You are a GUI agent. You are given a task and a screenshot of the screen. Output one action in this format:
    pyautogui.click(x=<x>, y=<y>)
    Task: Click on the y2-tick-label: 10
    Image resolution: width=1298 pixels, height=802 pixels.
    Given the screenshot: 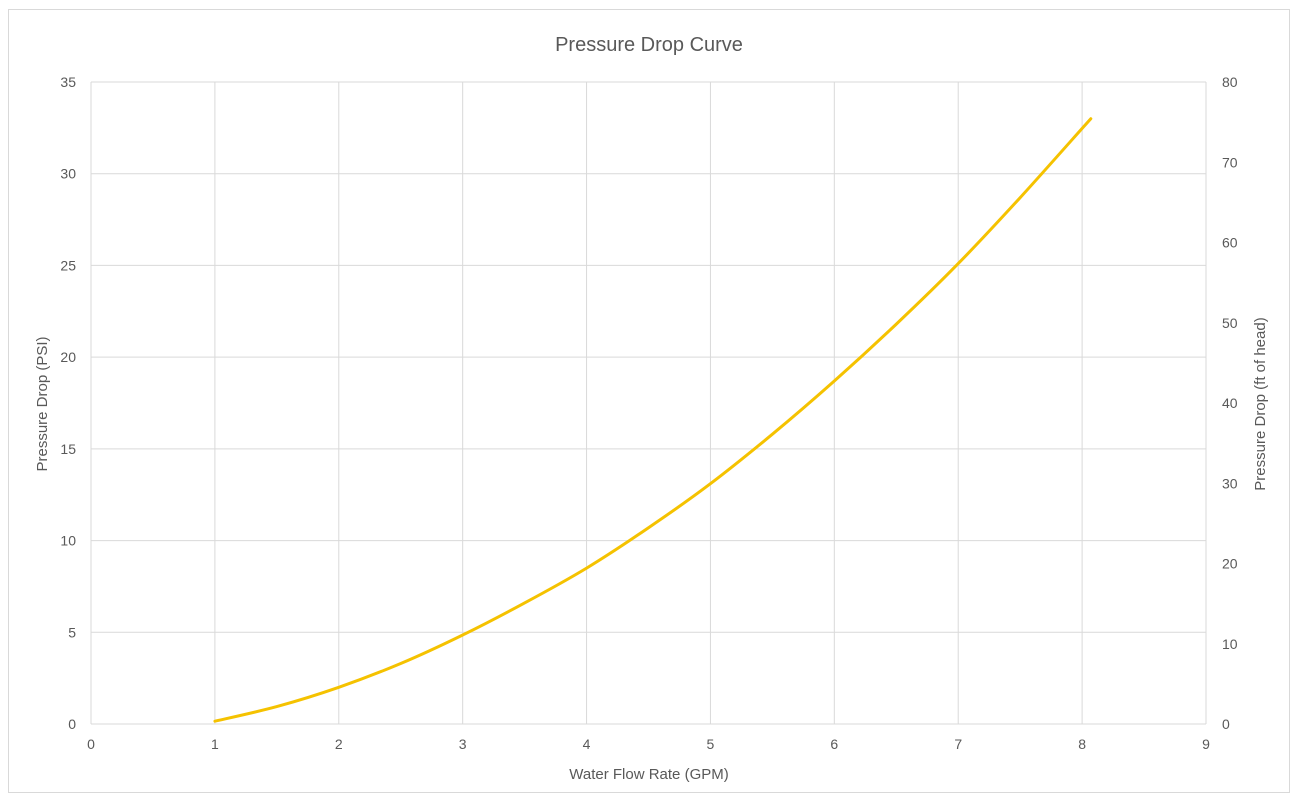 What is the action you would take?
    pyautogui.click(x=1230, y=644)
    